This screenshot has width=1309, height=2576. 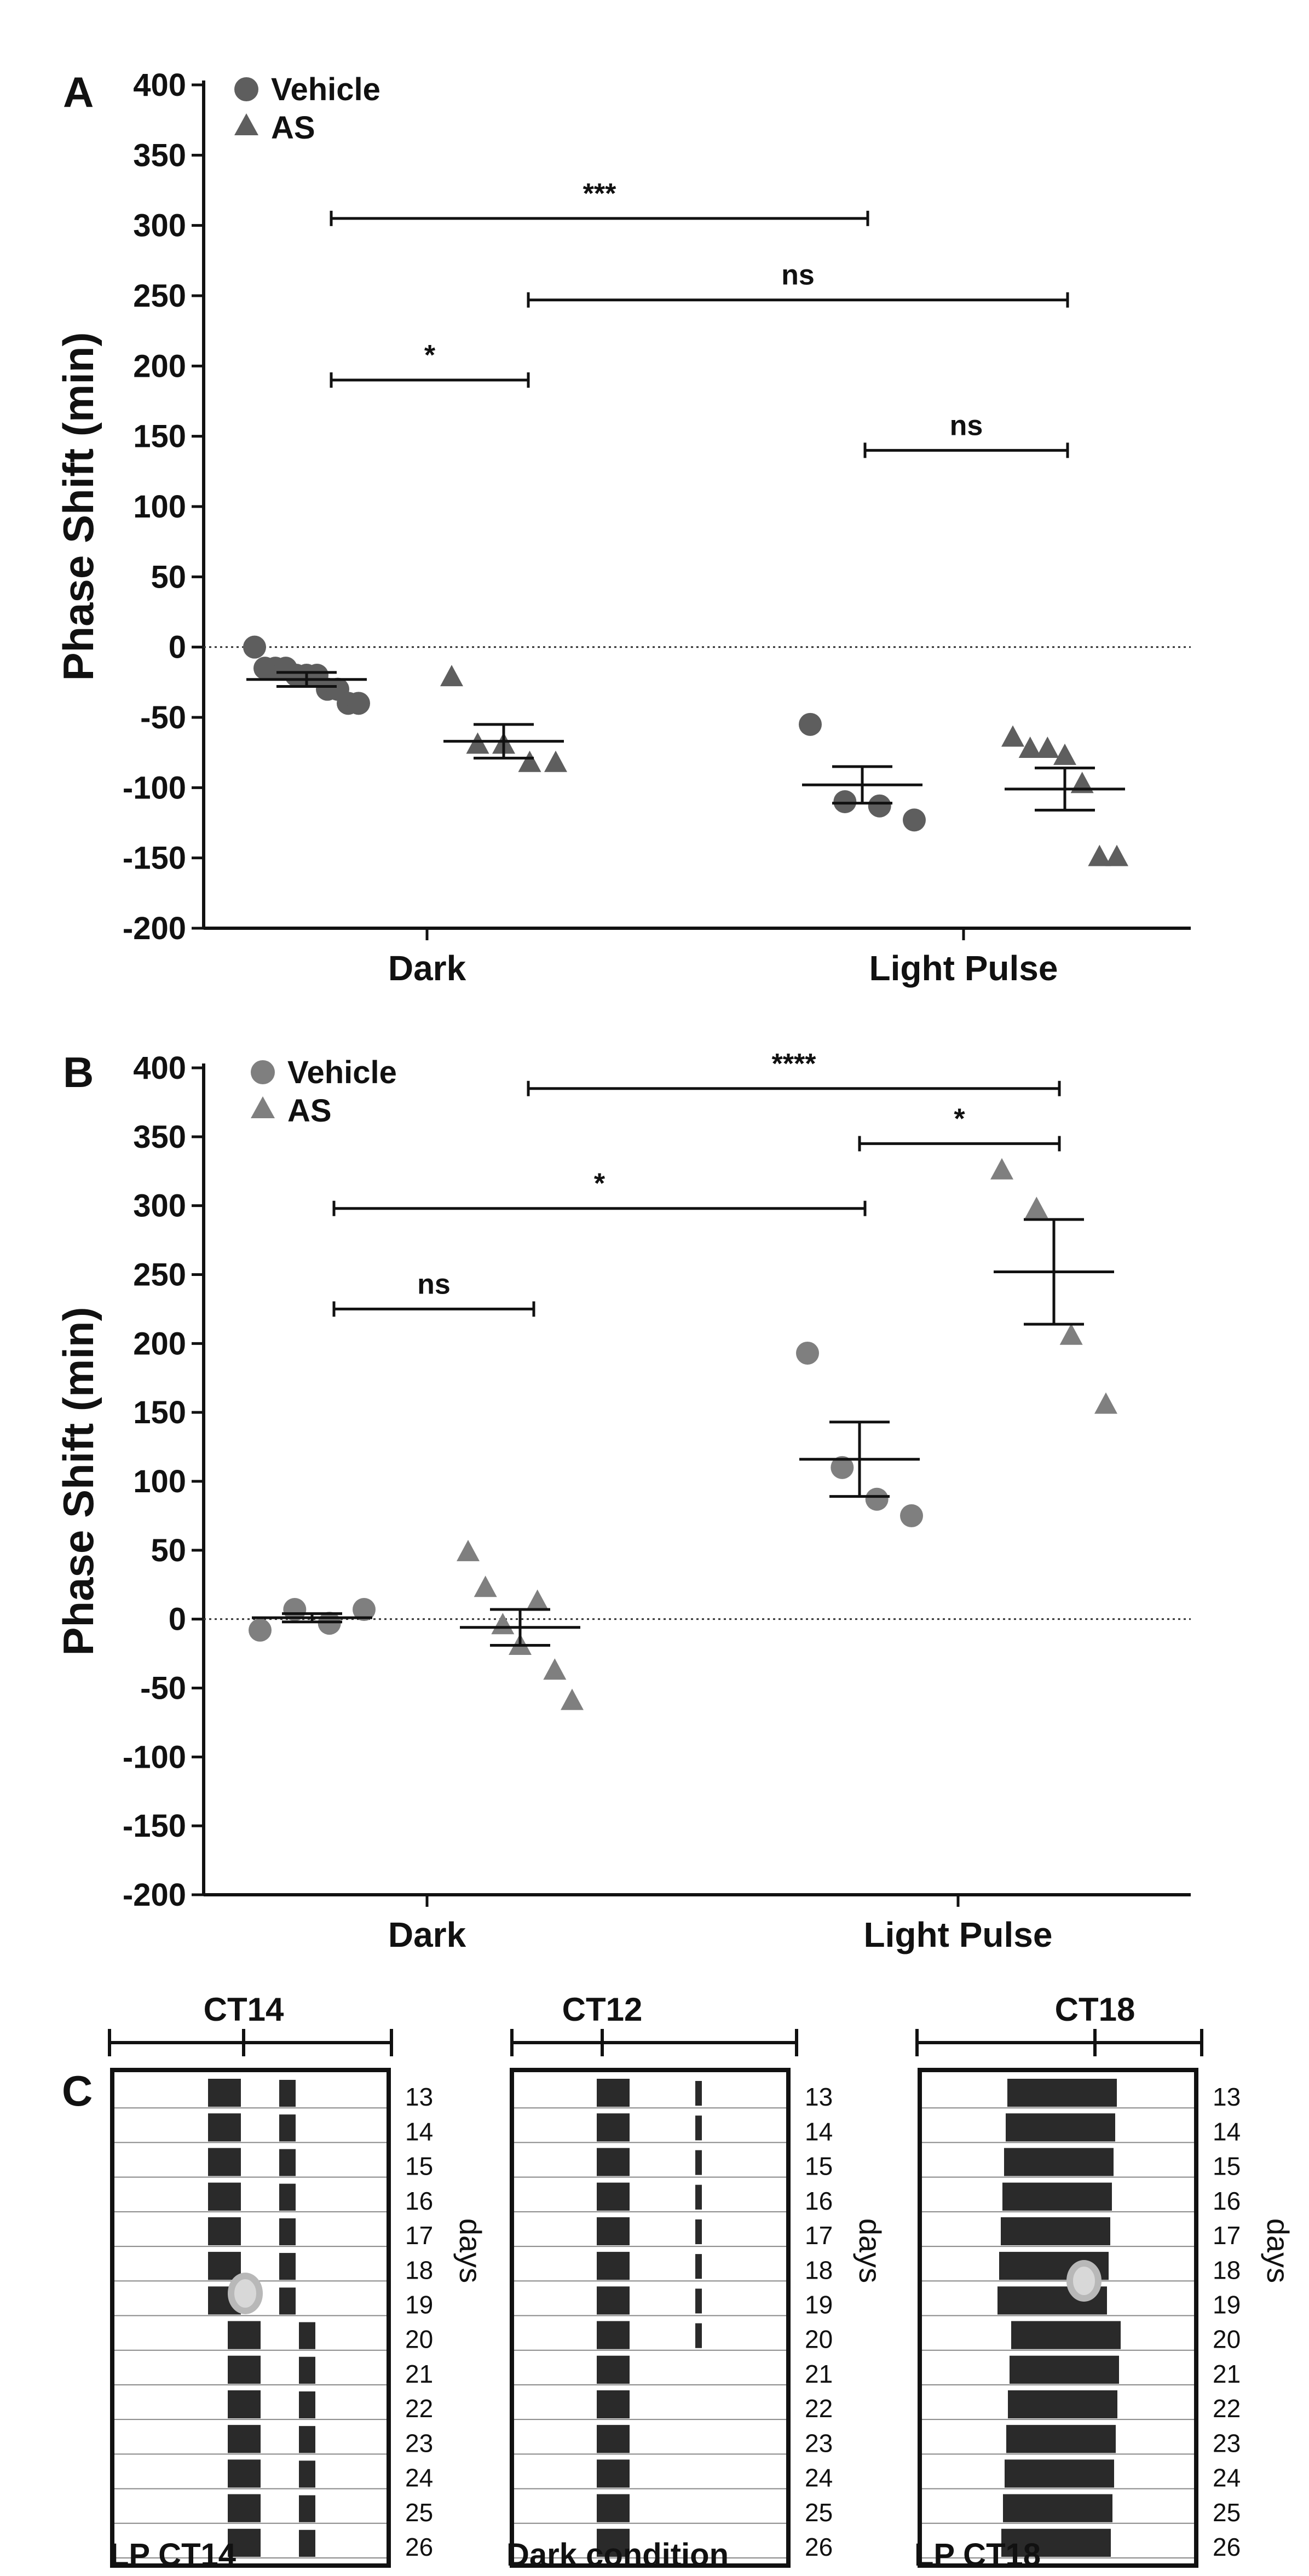 I want to click on day-label: 13, so click(x=819, y=2097).